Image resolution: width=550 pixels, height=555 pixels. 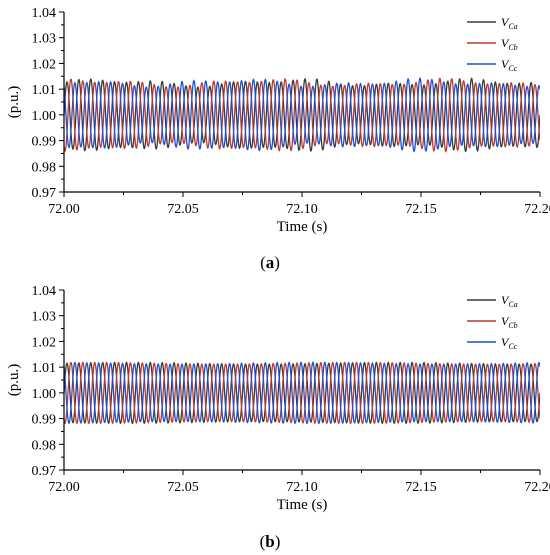 I want to click on panel-label-a: (a), so click(x=270, y=262).